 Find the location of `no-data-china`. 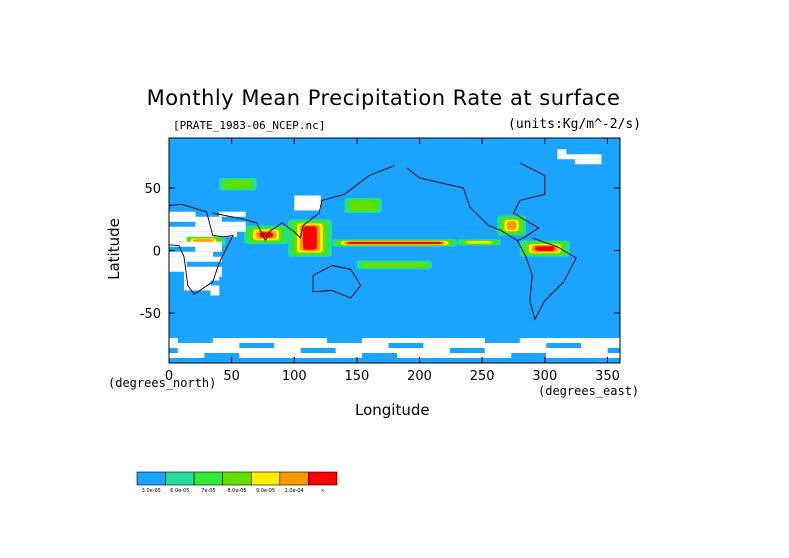

no-data-china is located at coordinates (316, 203).